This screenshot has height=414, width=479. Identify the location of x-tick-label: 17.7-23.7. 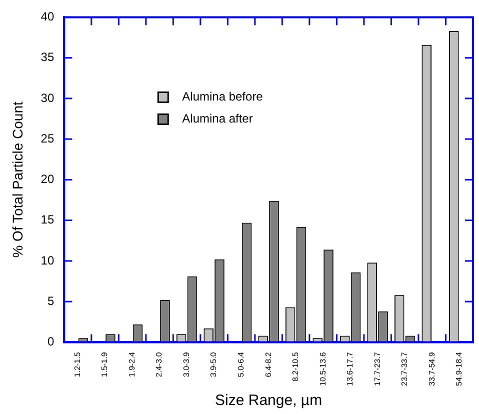
(377, 369).